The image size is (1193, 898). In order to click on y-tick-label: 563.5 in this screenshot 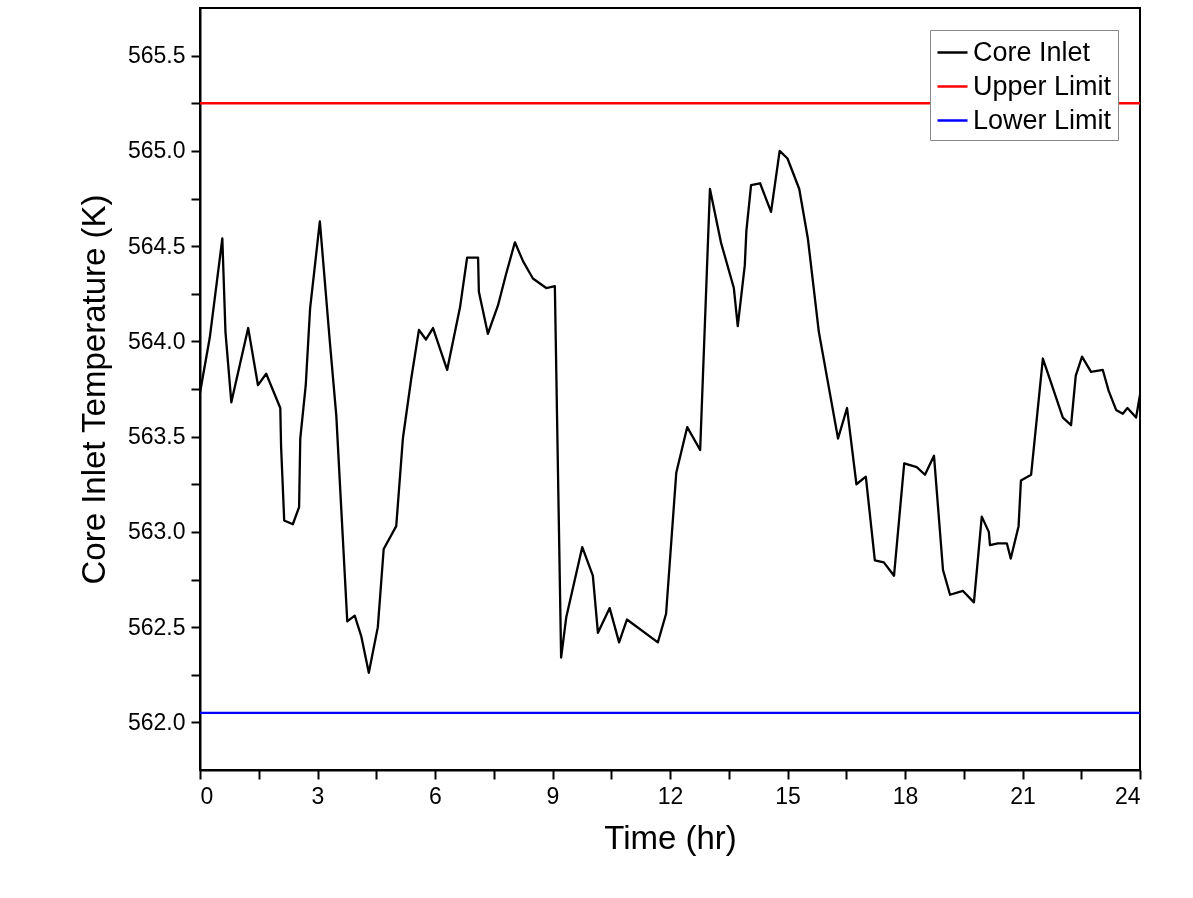, I will do `click(156, 436)`.